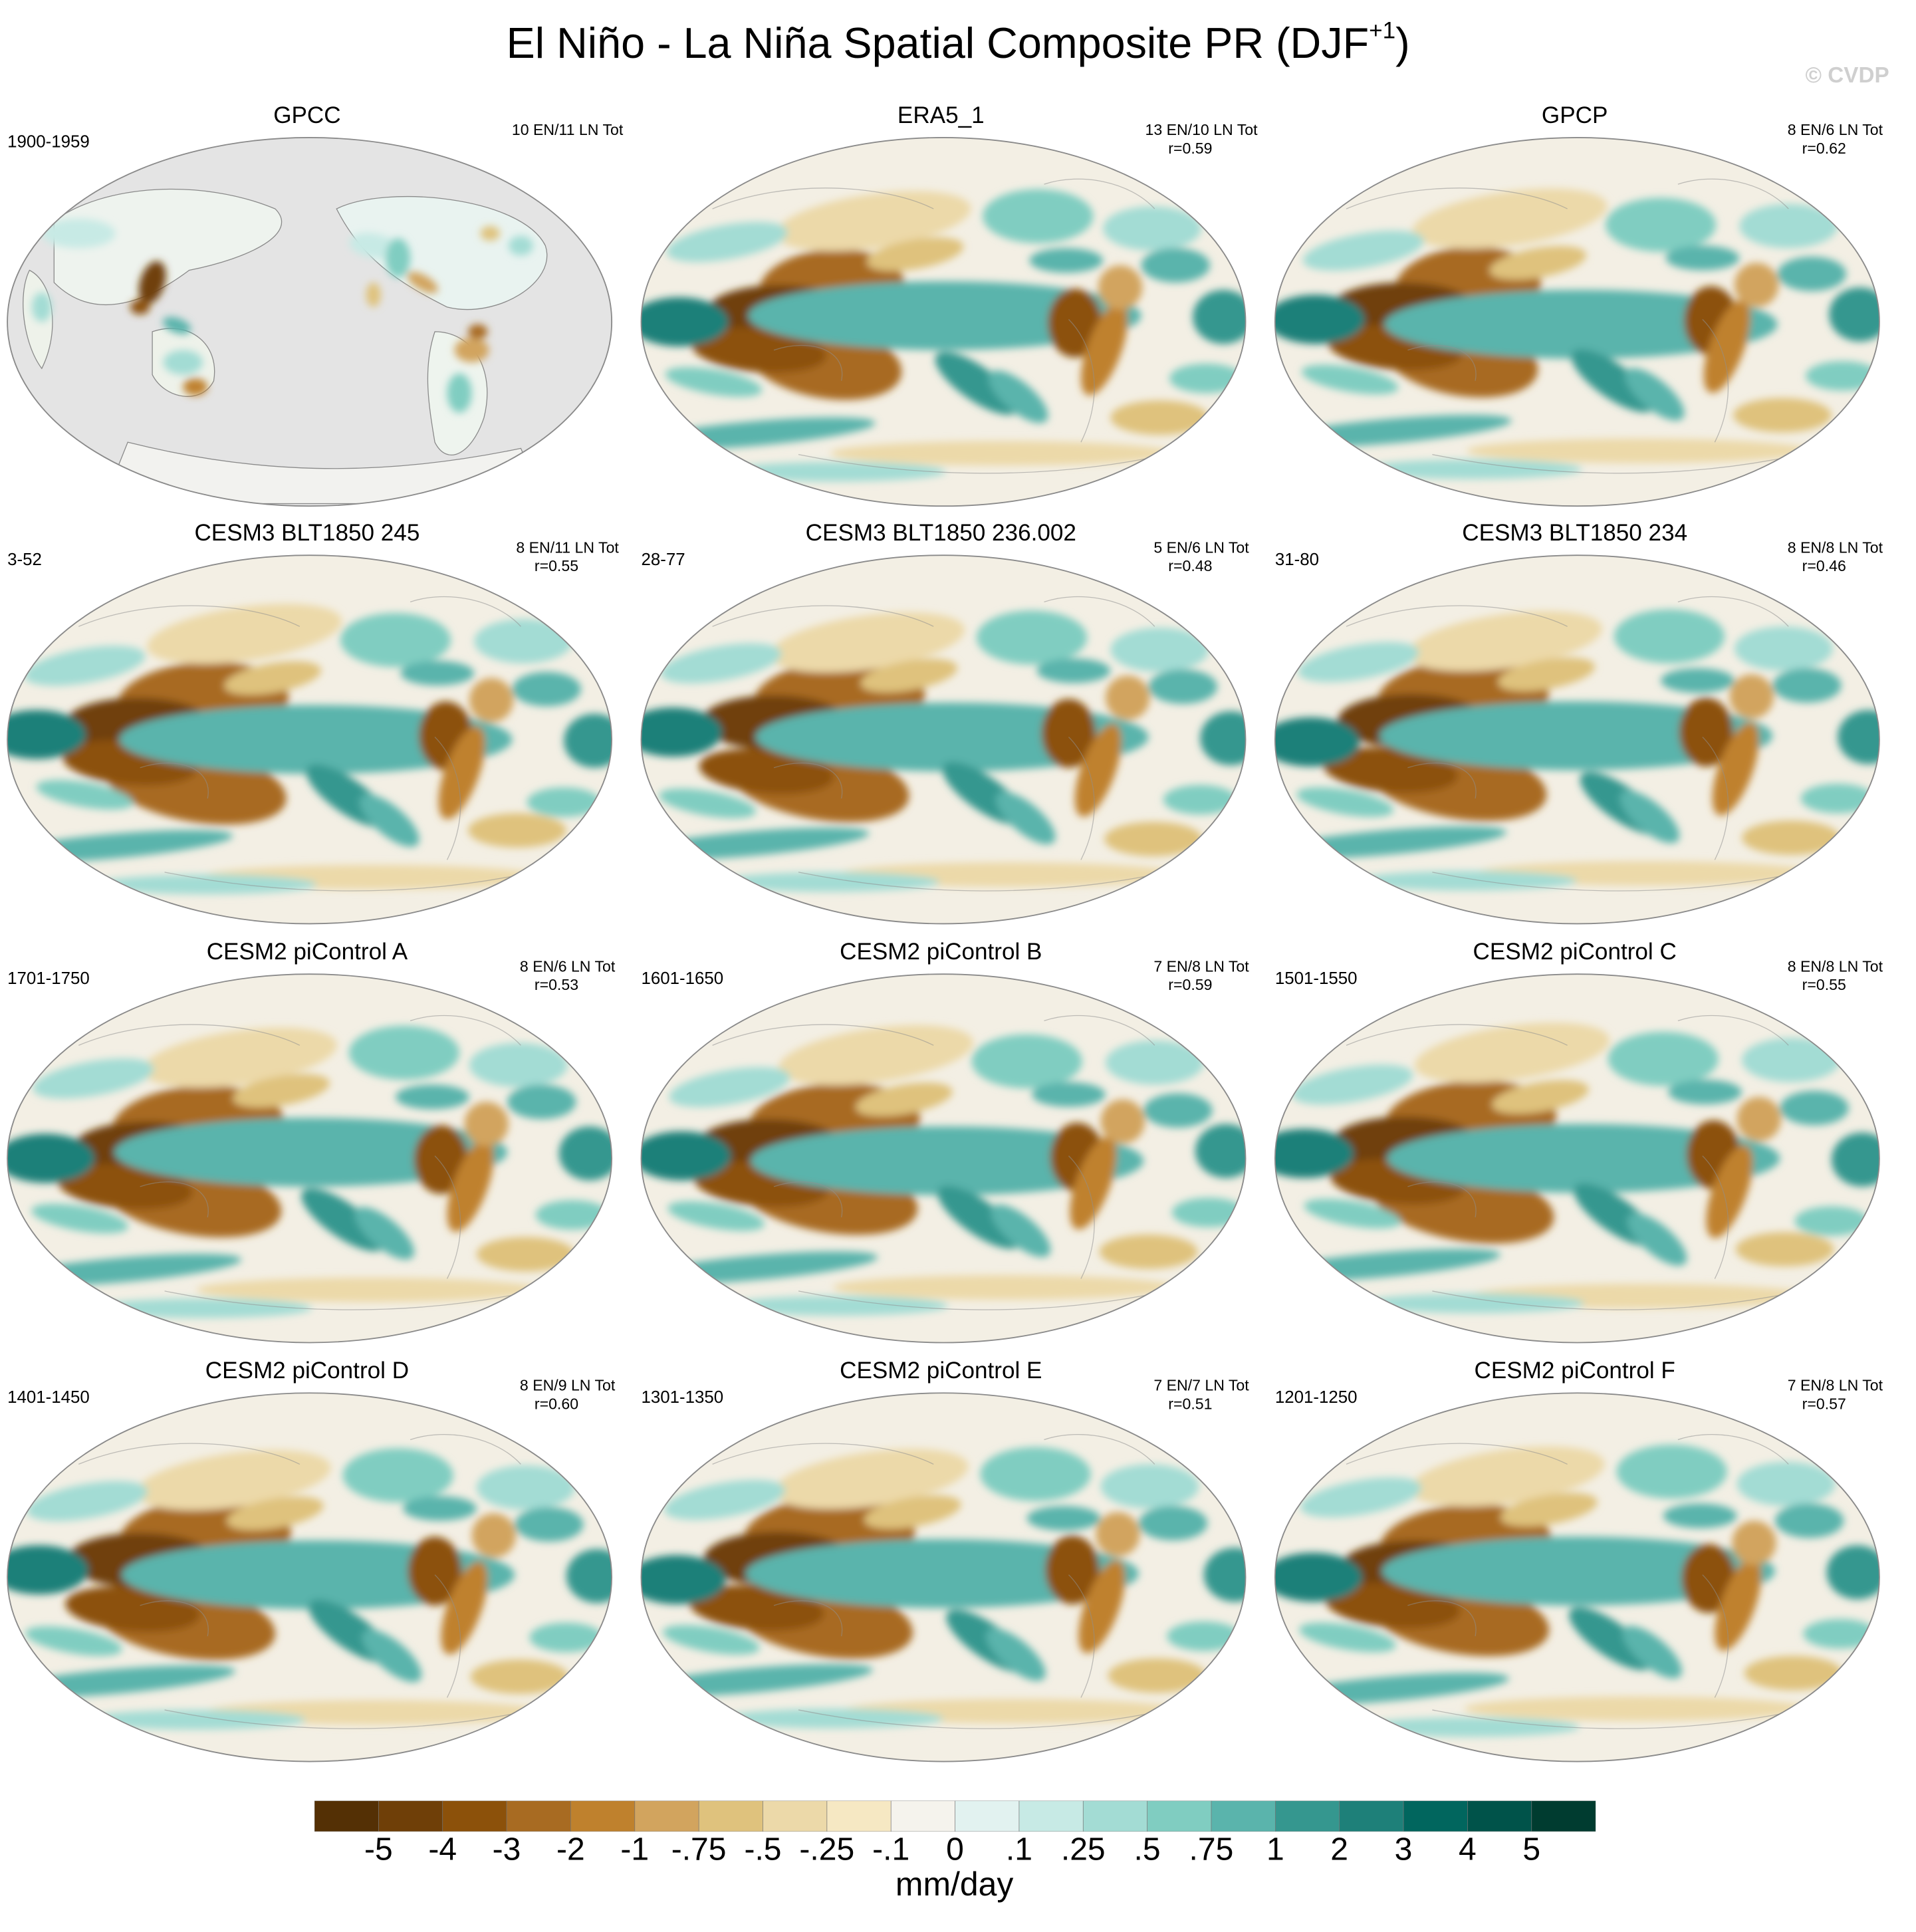  Describe the element at coordinates (556, 566) in the screenshot. I see `panel-correlation: r=0.55` at that location.